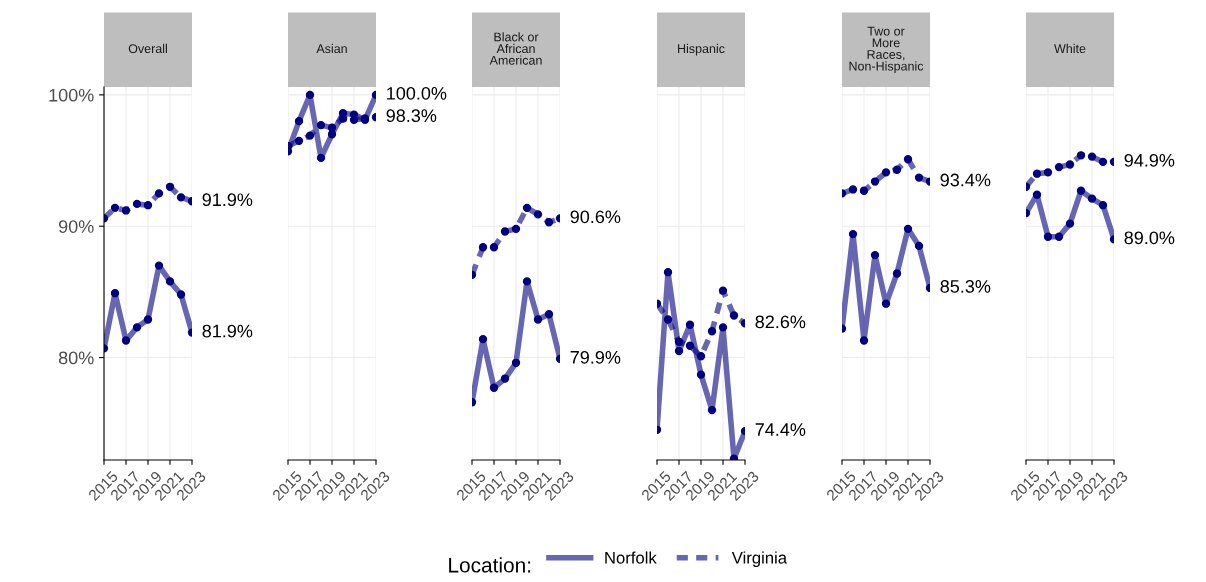  Describe the element at coordinates (780, 429) in the screenshot. I see `data-label: 74.4%` at that location.